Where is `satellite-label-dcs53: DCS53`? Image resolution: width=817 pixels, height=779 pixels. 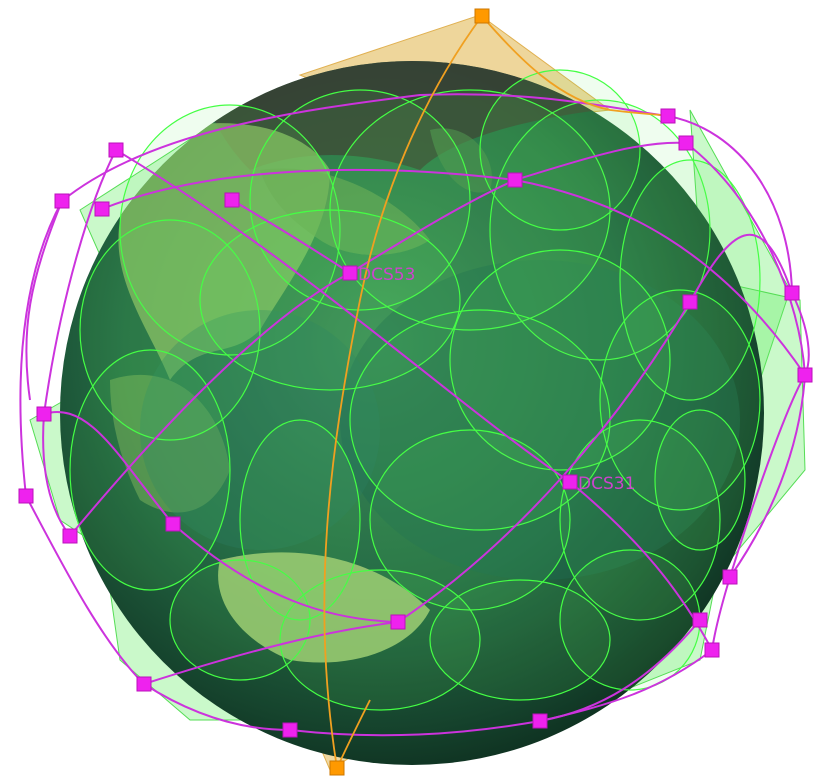
satellite-label-dcs53: DCS53 is located at coordinates (386, 275).